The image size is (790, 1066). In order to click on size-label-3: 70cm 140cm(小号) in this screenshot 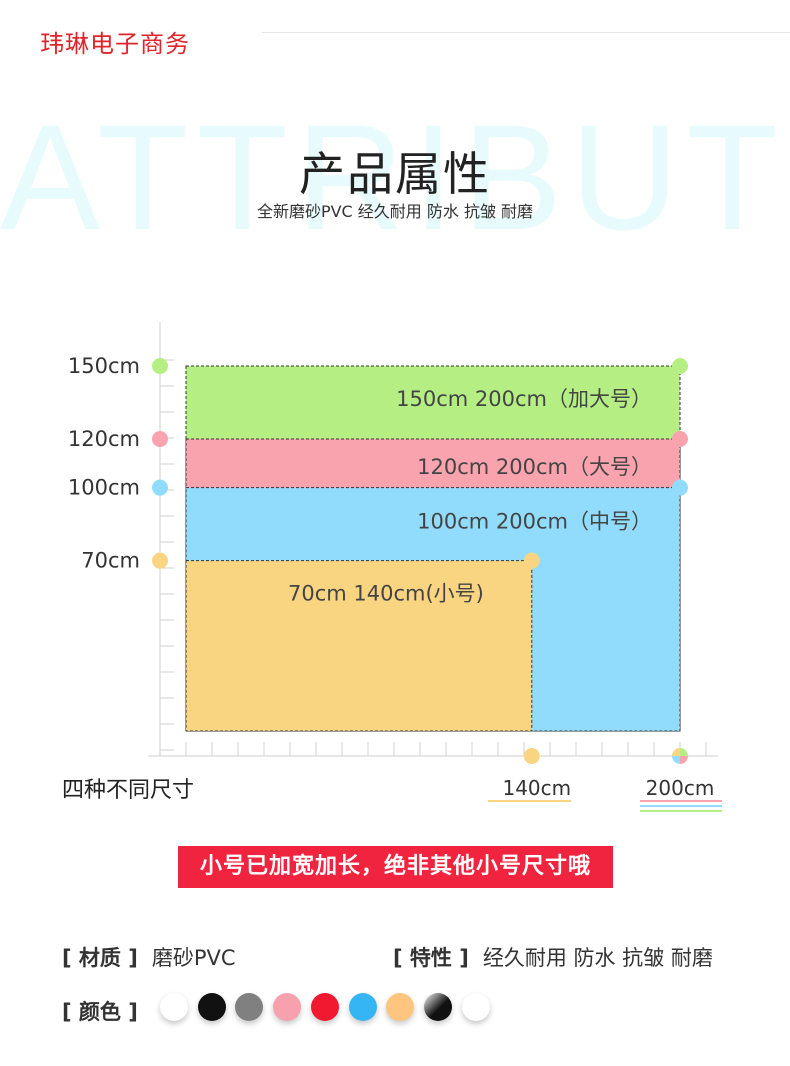, I will do `click(386, 594)`.